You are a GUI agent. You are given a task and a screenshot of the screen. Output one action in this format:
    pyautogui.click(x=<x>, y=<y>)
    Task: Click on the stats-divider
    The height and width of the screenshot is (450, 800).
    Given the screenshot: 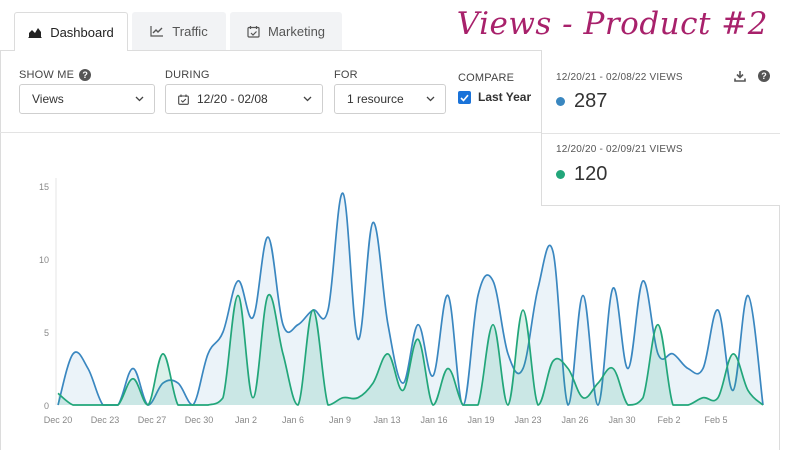 What is the action you would take?
    pyautogui.click(x=661, y=133)
    